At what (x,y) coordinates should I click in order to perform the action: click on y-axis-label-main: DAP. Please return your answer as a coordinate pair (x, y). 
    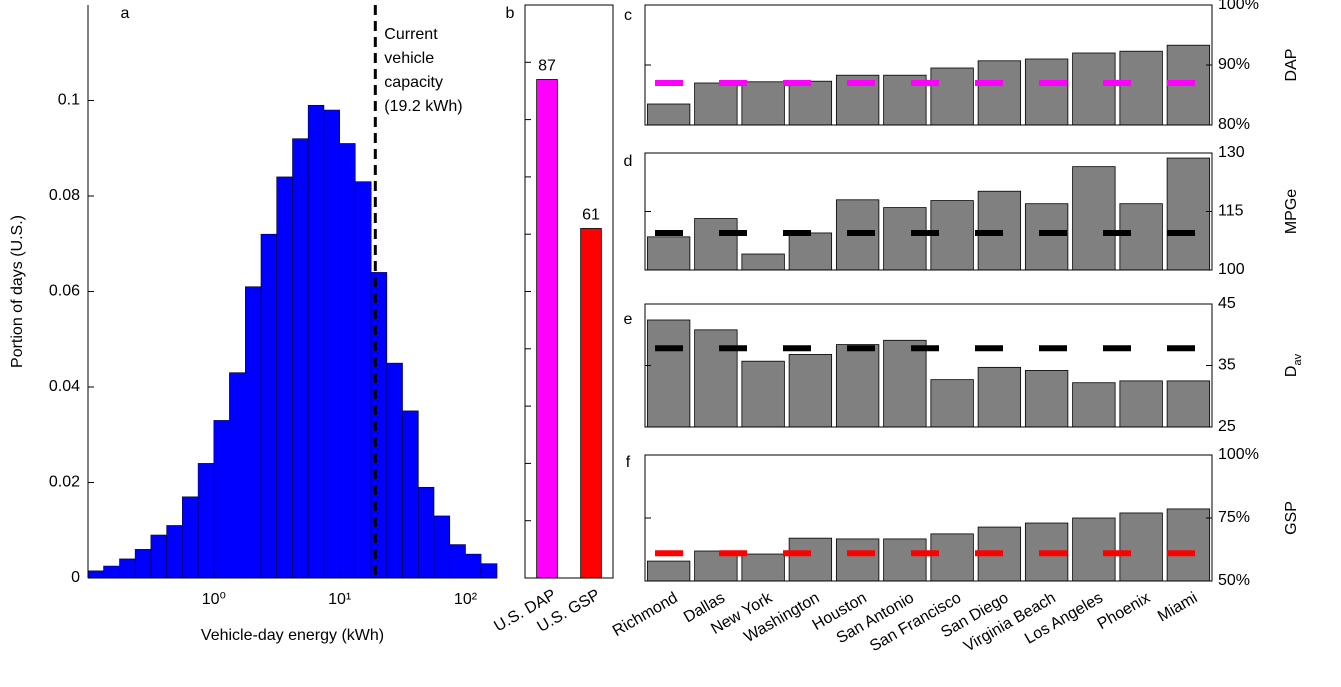
    Looking at the image, I should click on (1291, 65).